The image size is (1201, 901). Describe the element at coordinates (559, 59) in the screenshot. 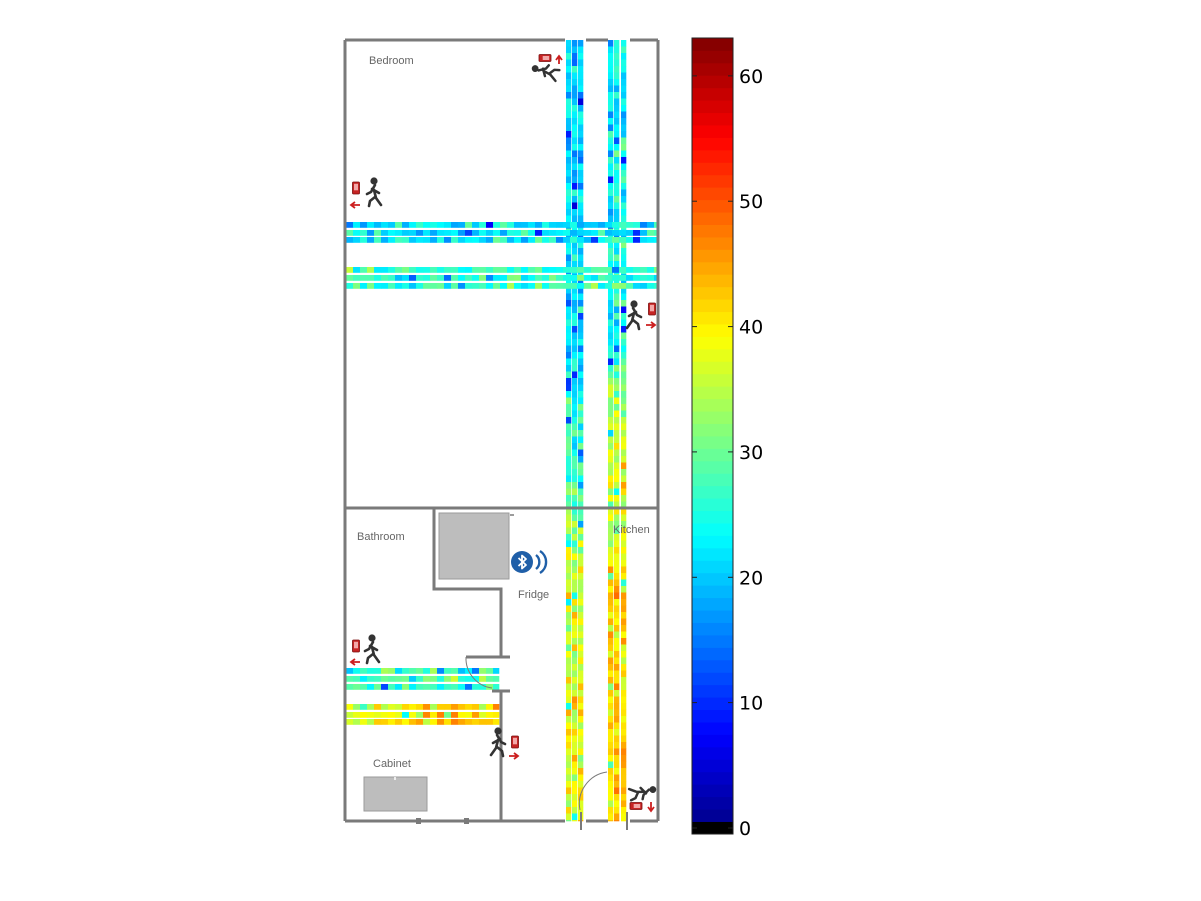

I see `direction-up-arrow-icon` at that location.